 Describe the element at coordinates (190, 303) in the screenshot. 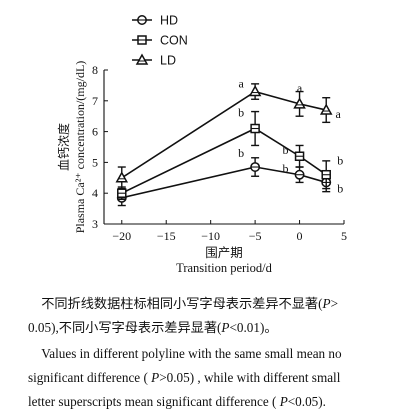

I see `caption-cn-line-1: 不同折线数据柱标相同小写字母表示差异不显著(P>` at that location.